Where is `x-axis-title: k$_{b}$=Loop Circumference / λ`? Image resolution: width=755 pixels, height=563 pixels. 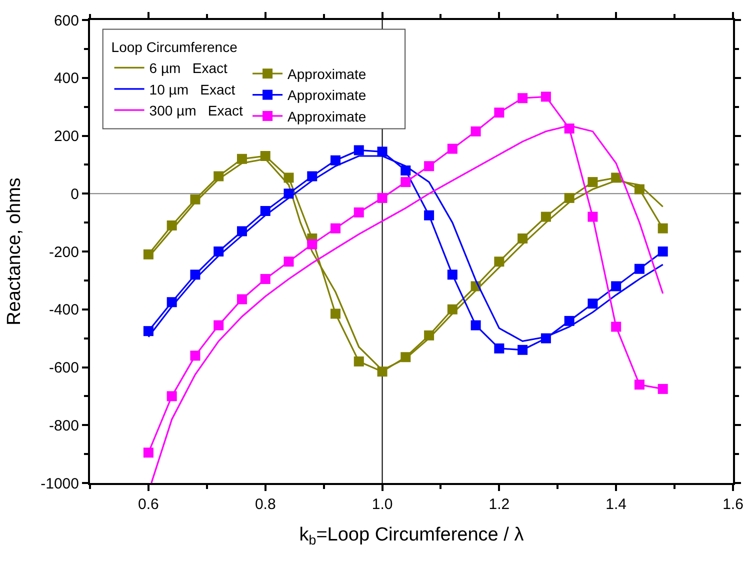
x-axis-title: k$_{b}$=Loop Circumference / λ is located at coordinates (411, 536).